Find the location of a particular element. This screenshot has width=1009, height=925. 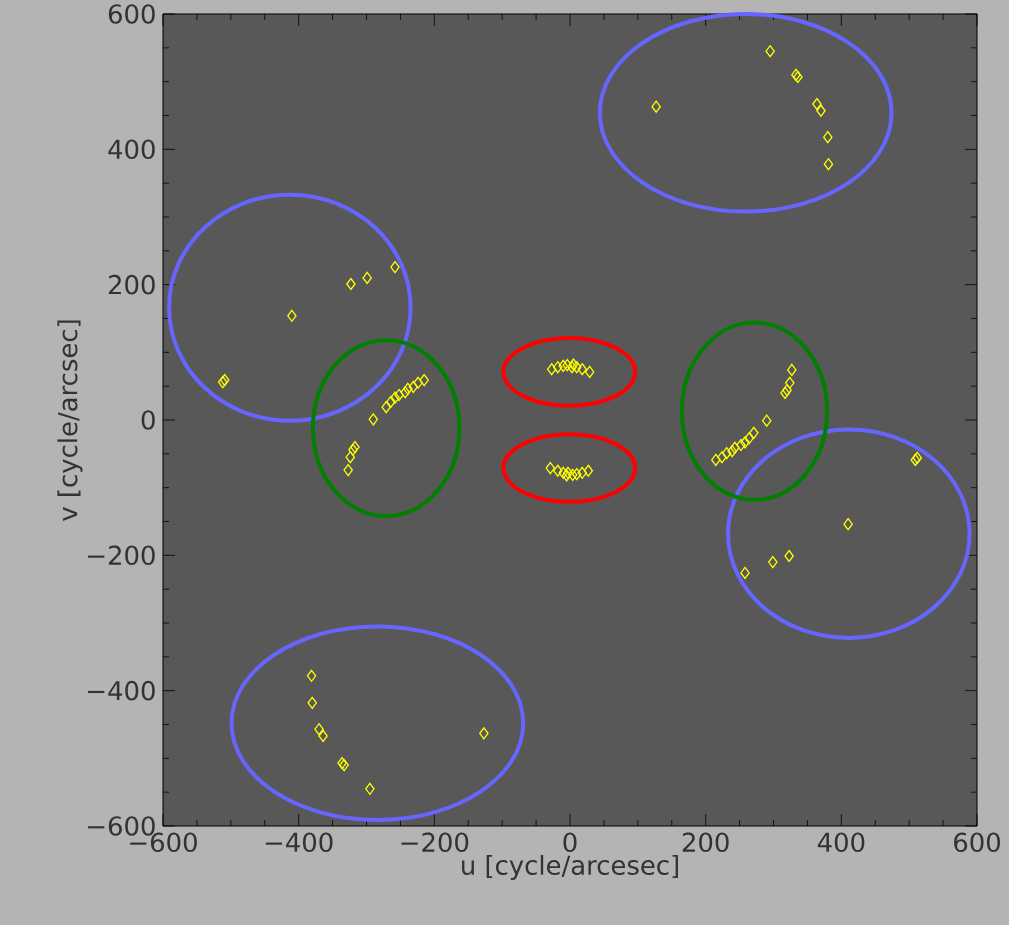

y-tick-label: 0 is located at coordinates (148, 420).